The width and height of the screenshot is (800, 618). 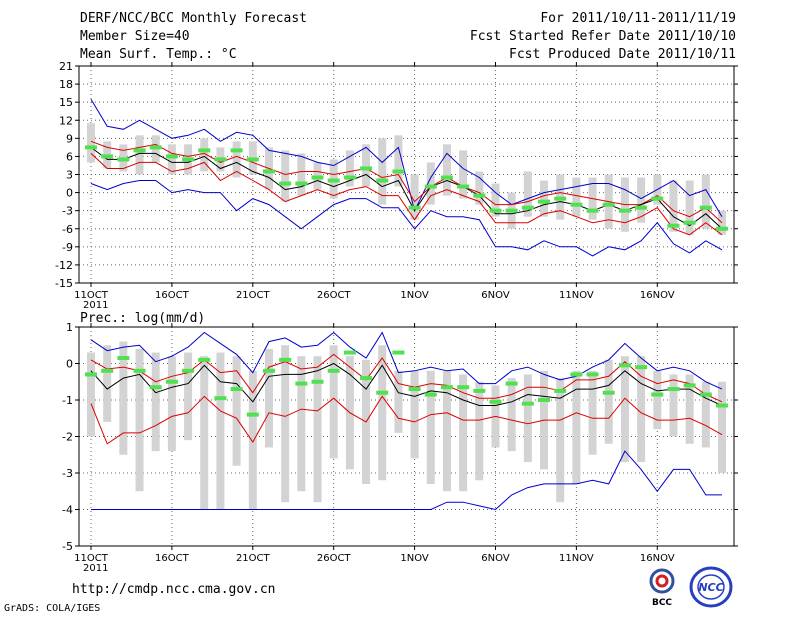 What do you see at coordinates (66, 120) in the screenshot?
I see `y-tick-label: 12` at bounding box center [66, 120].